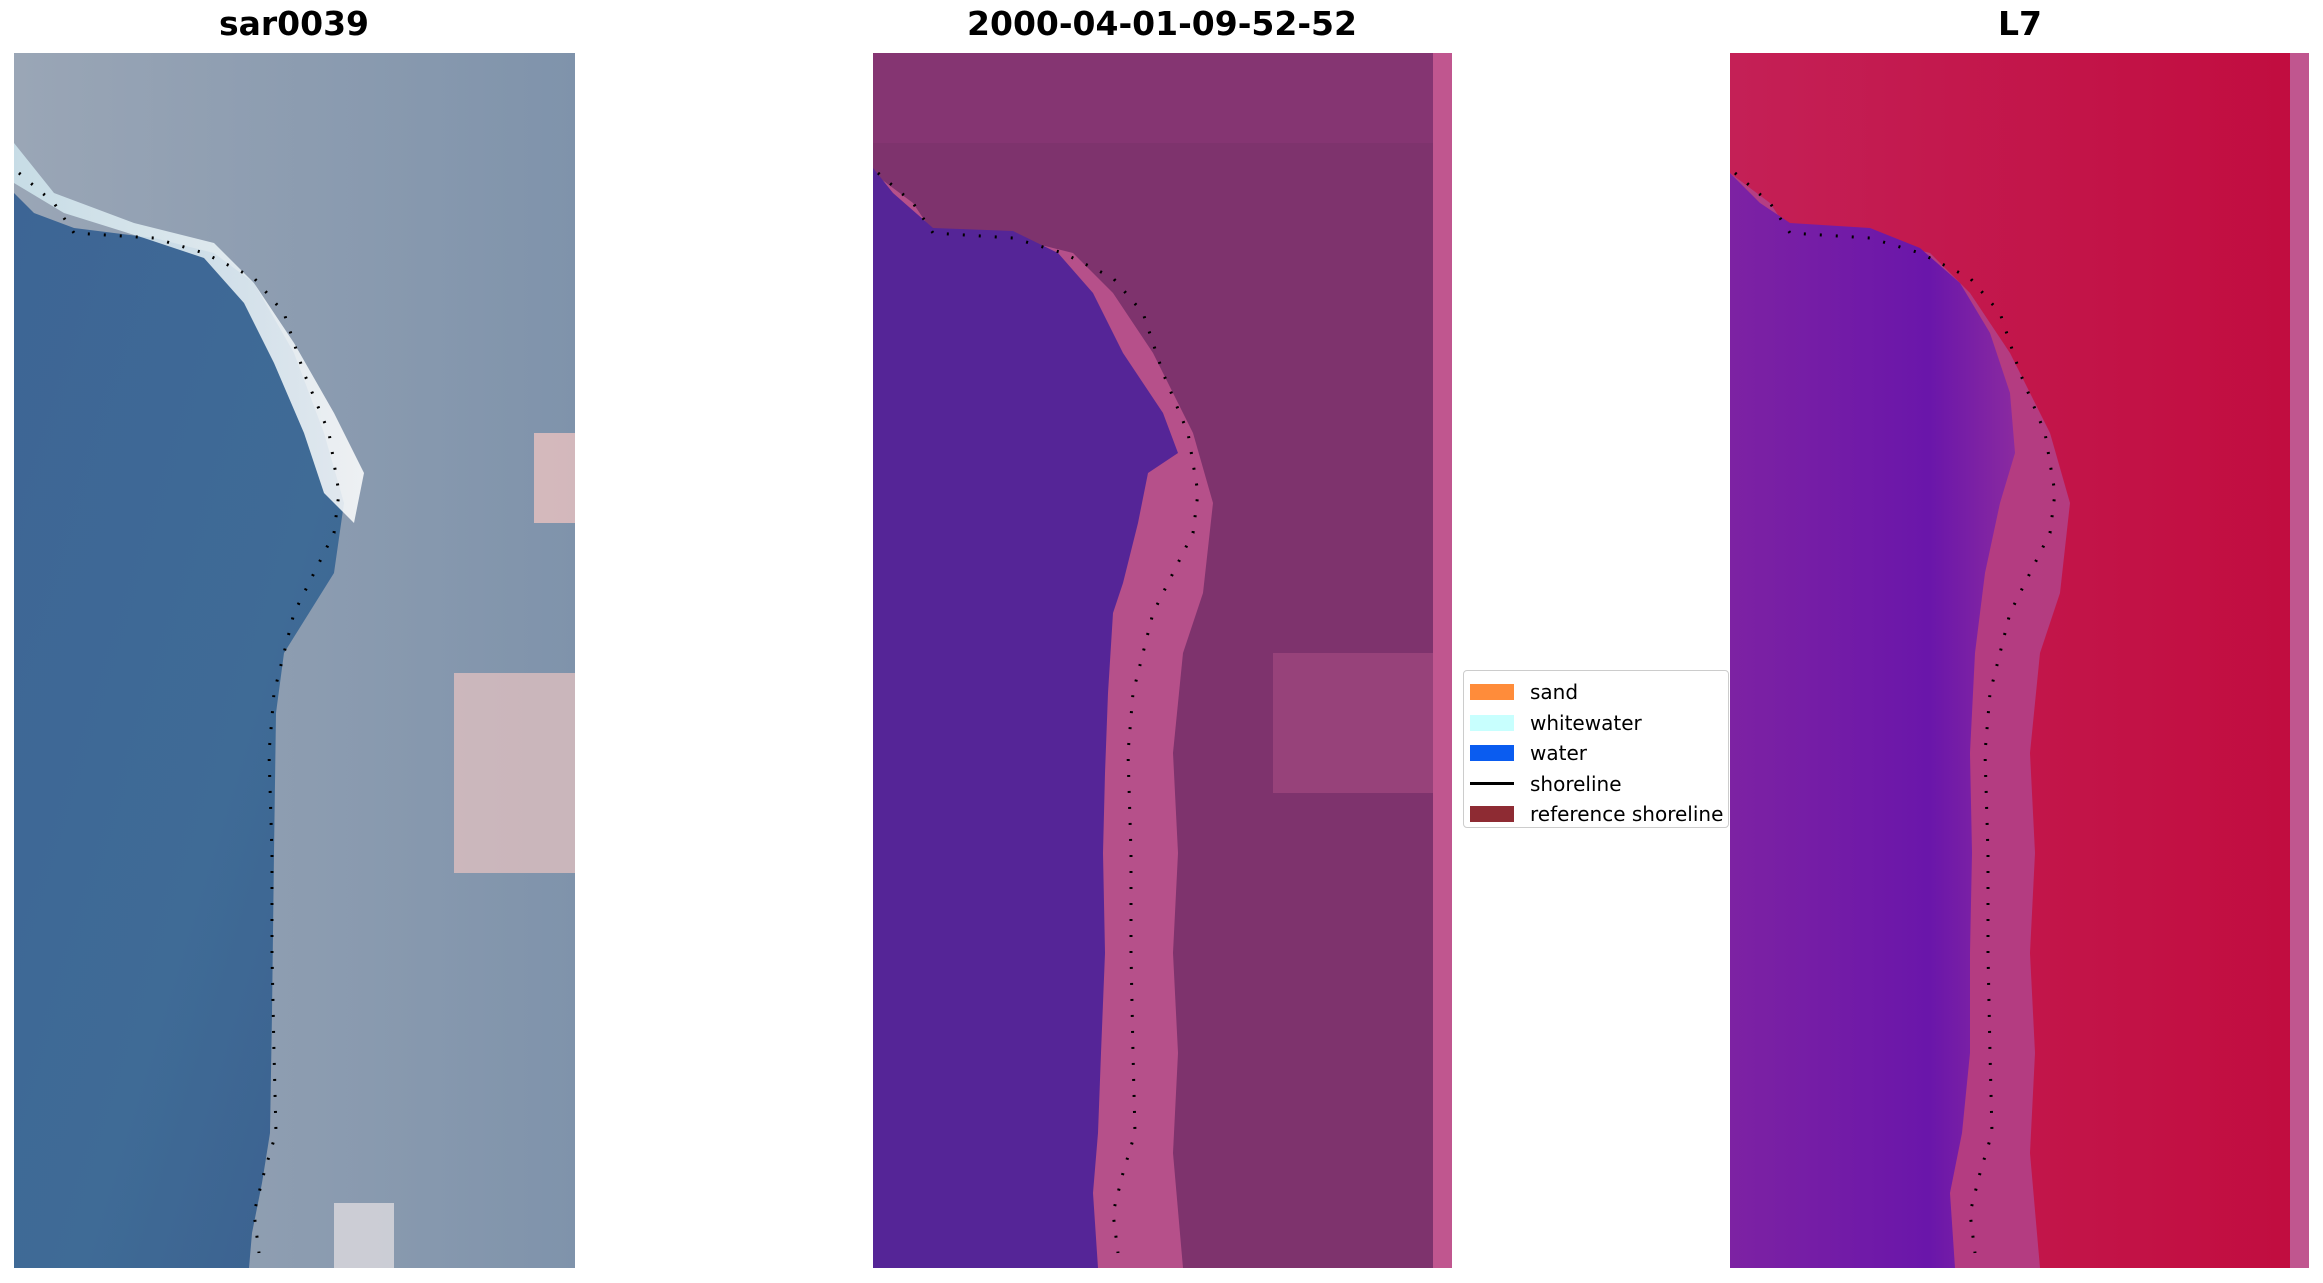  Describe the element at coordinates (1492, 722) in the screenshot. I see `whitewater-swatch` at that location.